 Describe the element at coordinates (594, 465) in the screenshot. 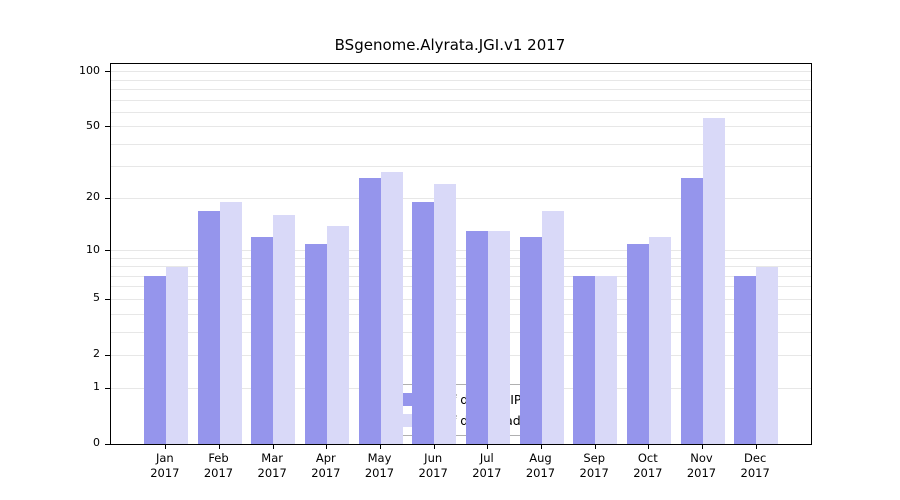

I see `x-axis-label-sep: Sep 2017` at that location.